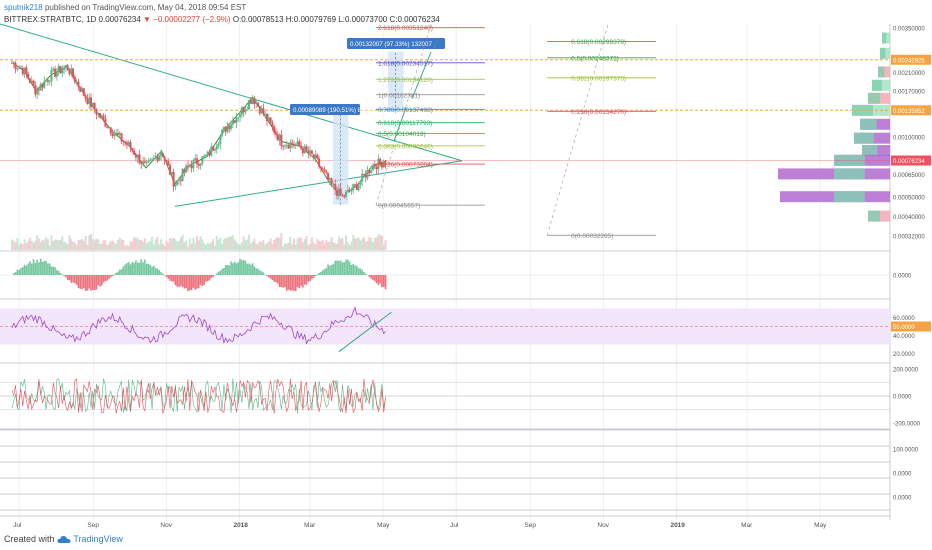 The image size is (932, 550). What do you see at coordinates (98, 539) in the screenshot?
I see `tradingview-link: TradingView` at bounding box center [98, 539].